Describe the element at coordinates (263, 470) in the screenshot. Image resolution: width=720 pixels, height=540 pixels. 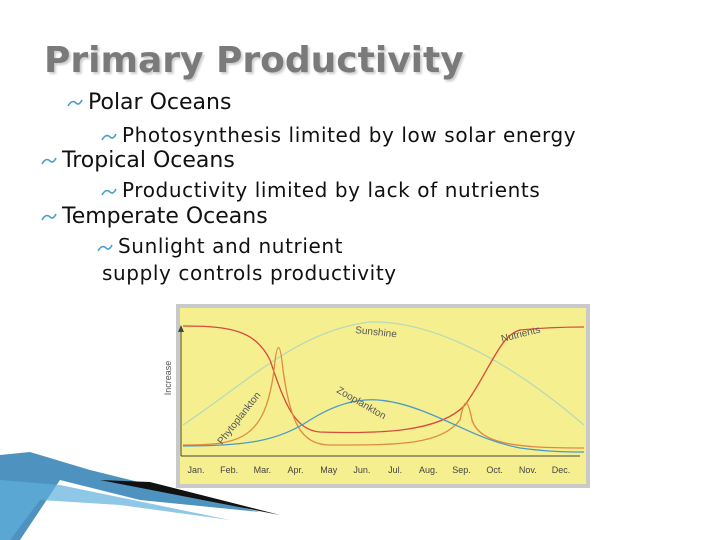
I see `month-label: Mar.` at that location.